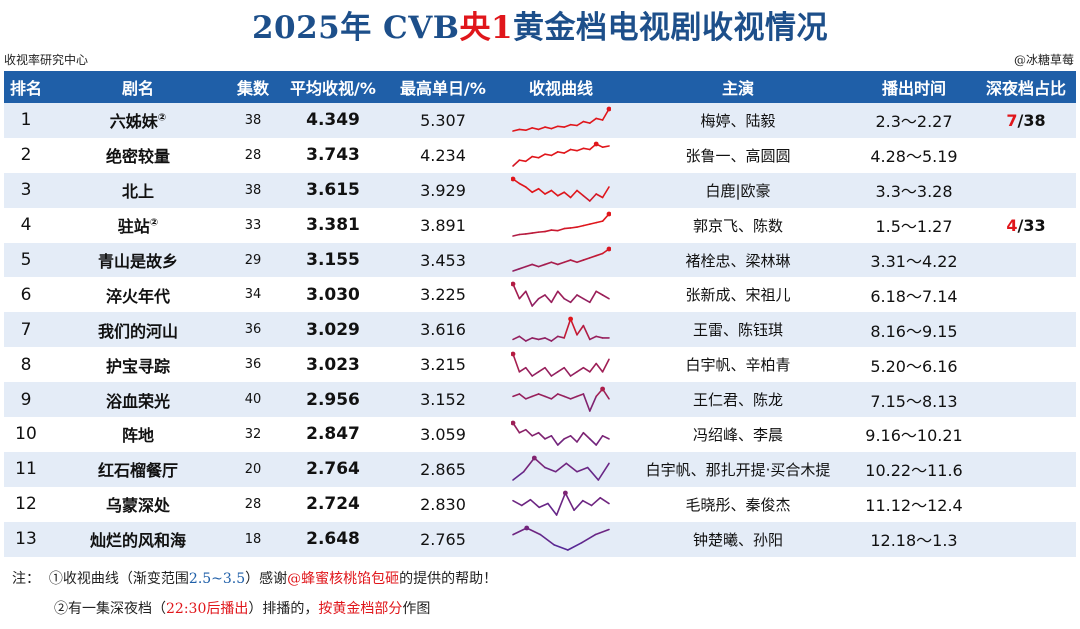 This screenshot has width=1080, height=629. I want to click on episodes-cell: 29, so click(253, 260).